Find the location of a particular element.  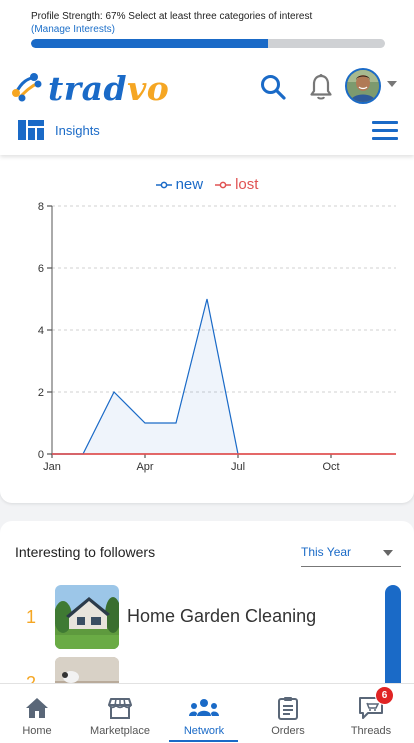

clipboard-icon is located at coordinates (288, 708).